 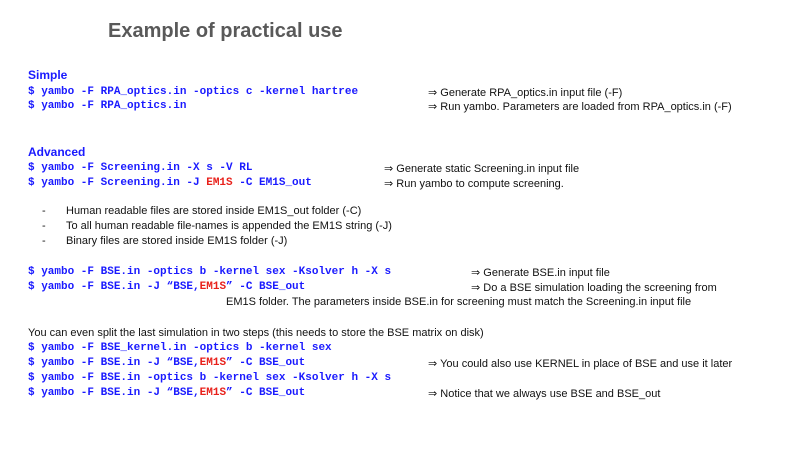 What do you see at coordinates (525, 93) in the screenshot?
I see `command-note: ⇒ Generate RPA_optics.in input file (-F)` at bounding box center [525, 93].